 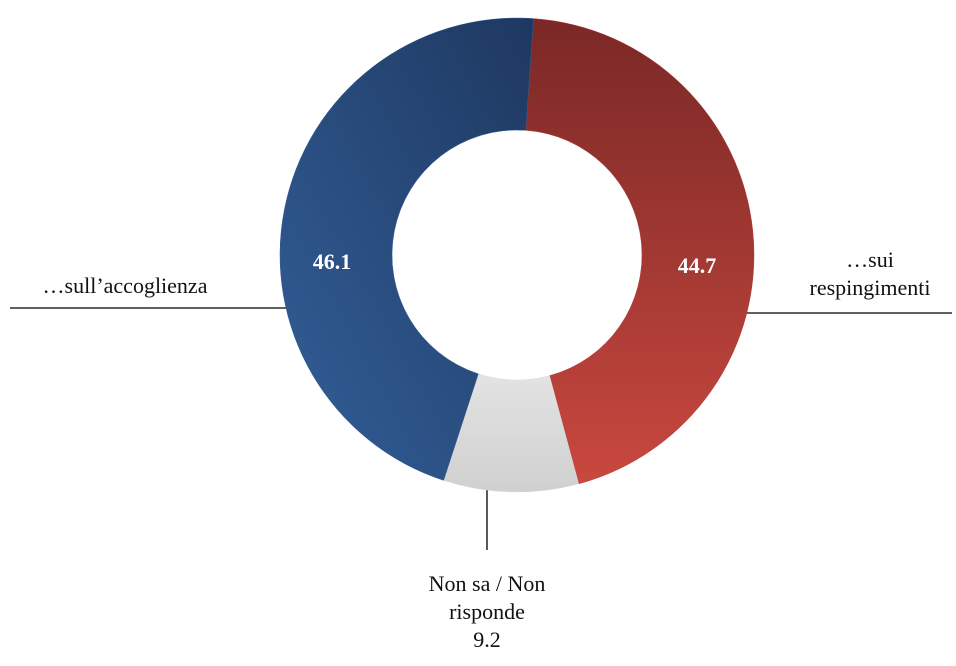 I want to click on value-label: 44.7, so click(x=697, y=265).